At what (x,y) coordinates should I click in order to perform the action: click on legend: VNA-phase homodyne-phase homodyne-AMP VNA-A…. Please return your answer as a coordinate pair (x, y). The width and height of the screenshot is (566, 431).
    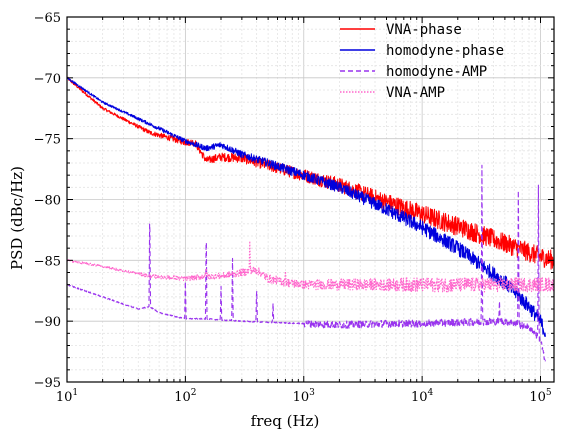
    Looking at the image, I should click on (422, 61).